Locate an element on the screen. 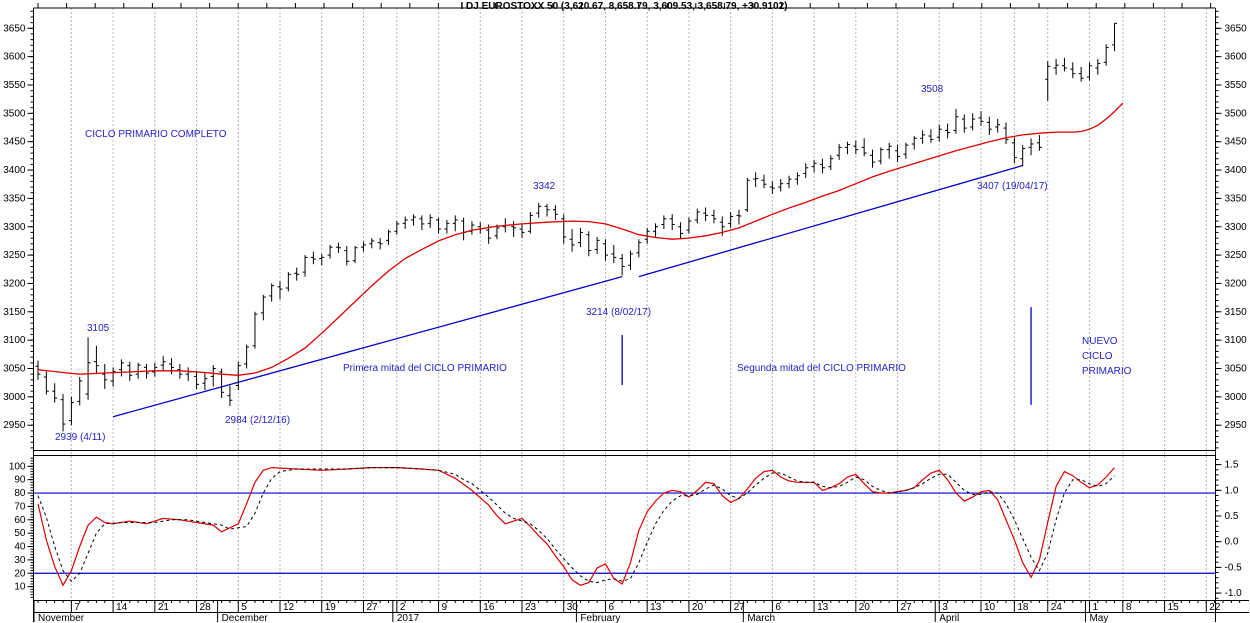 The image size is (1250, 623). date-tick-label: 3 is located at coordinates (945, 607).